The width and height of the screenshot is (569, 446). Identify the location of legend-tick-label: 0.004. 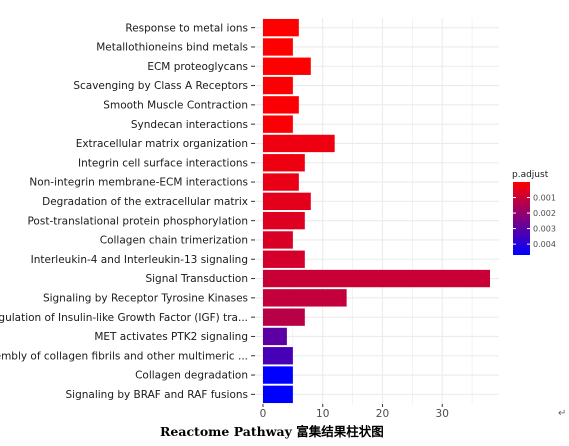
(544, 244).